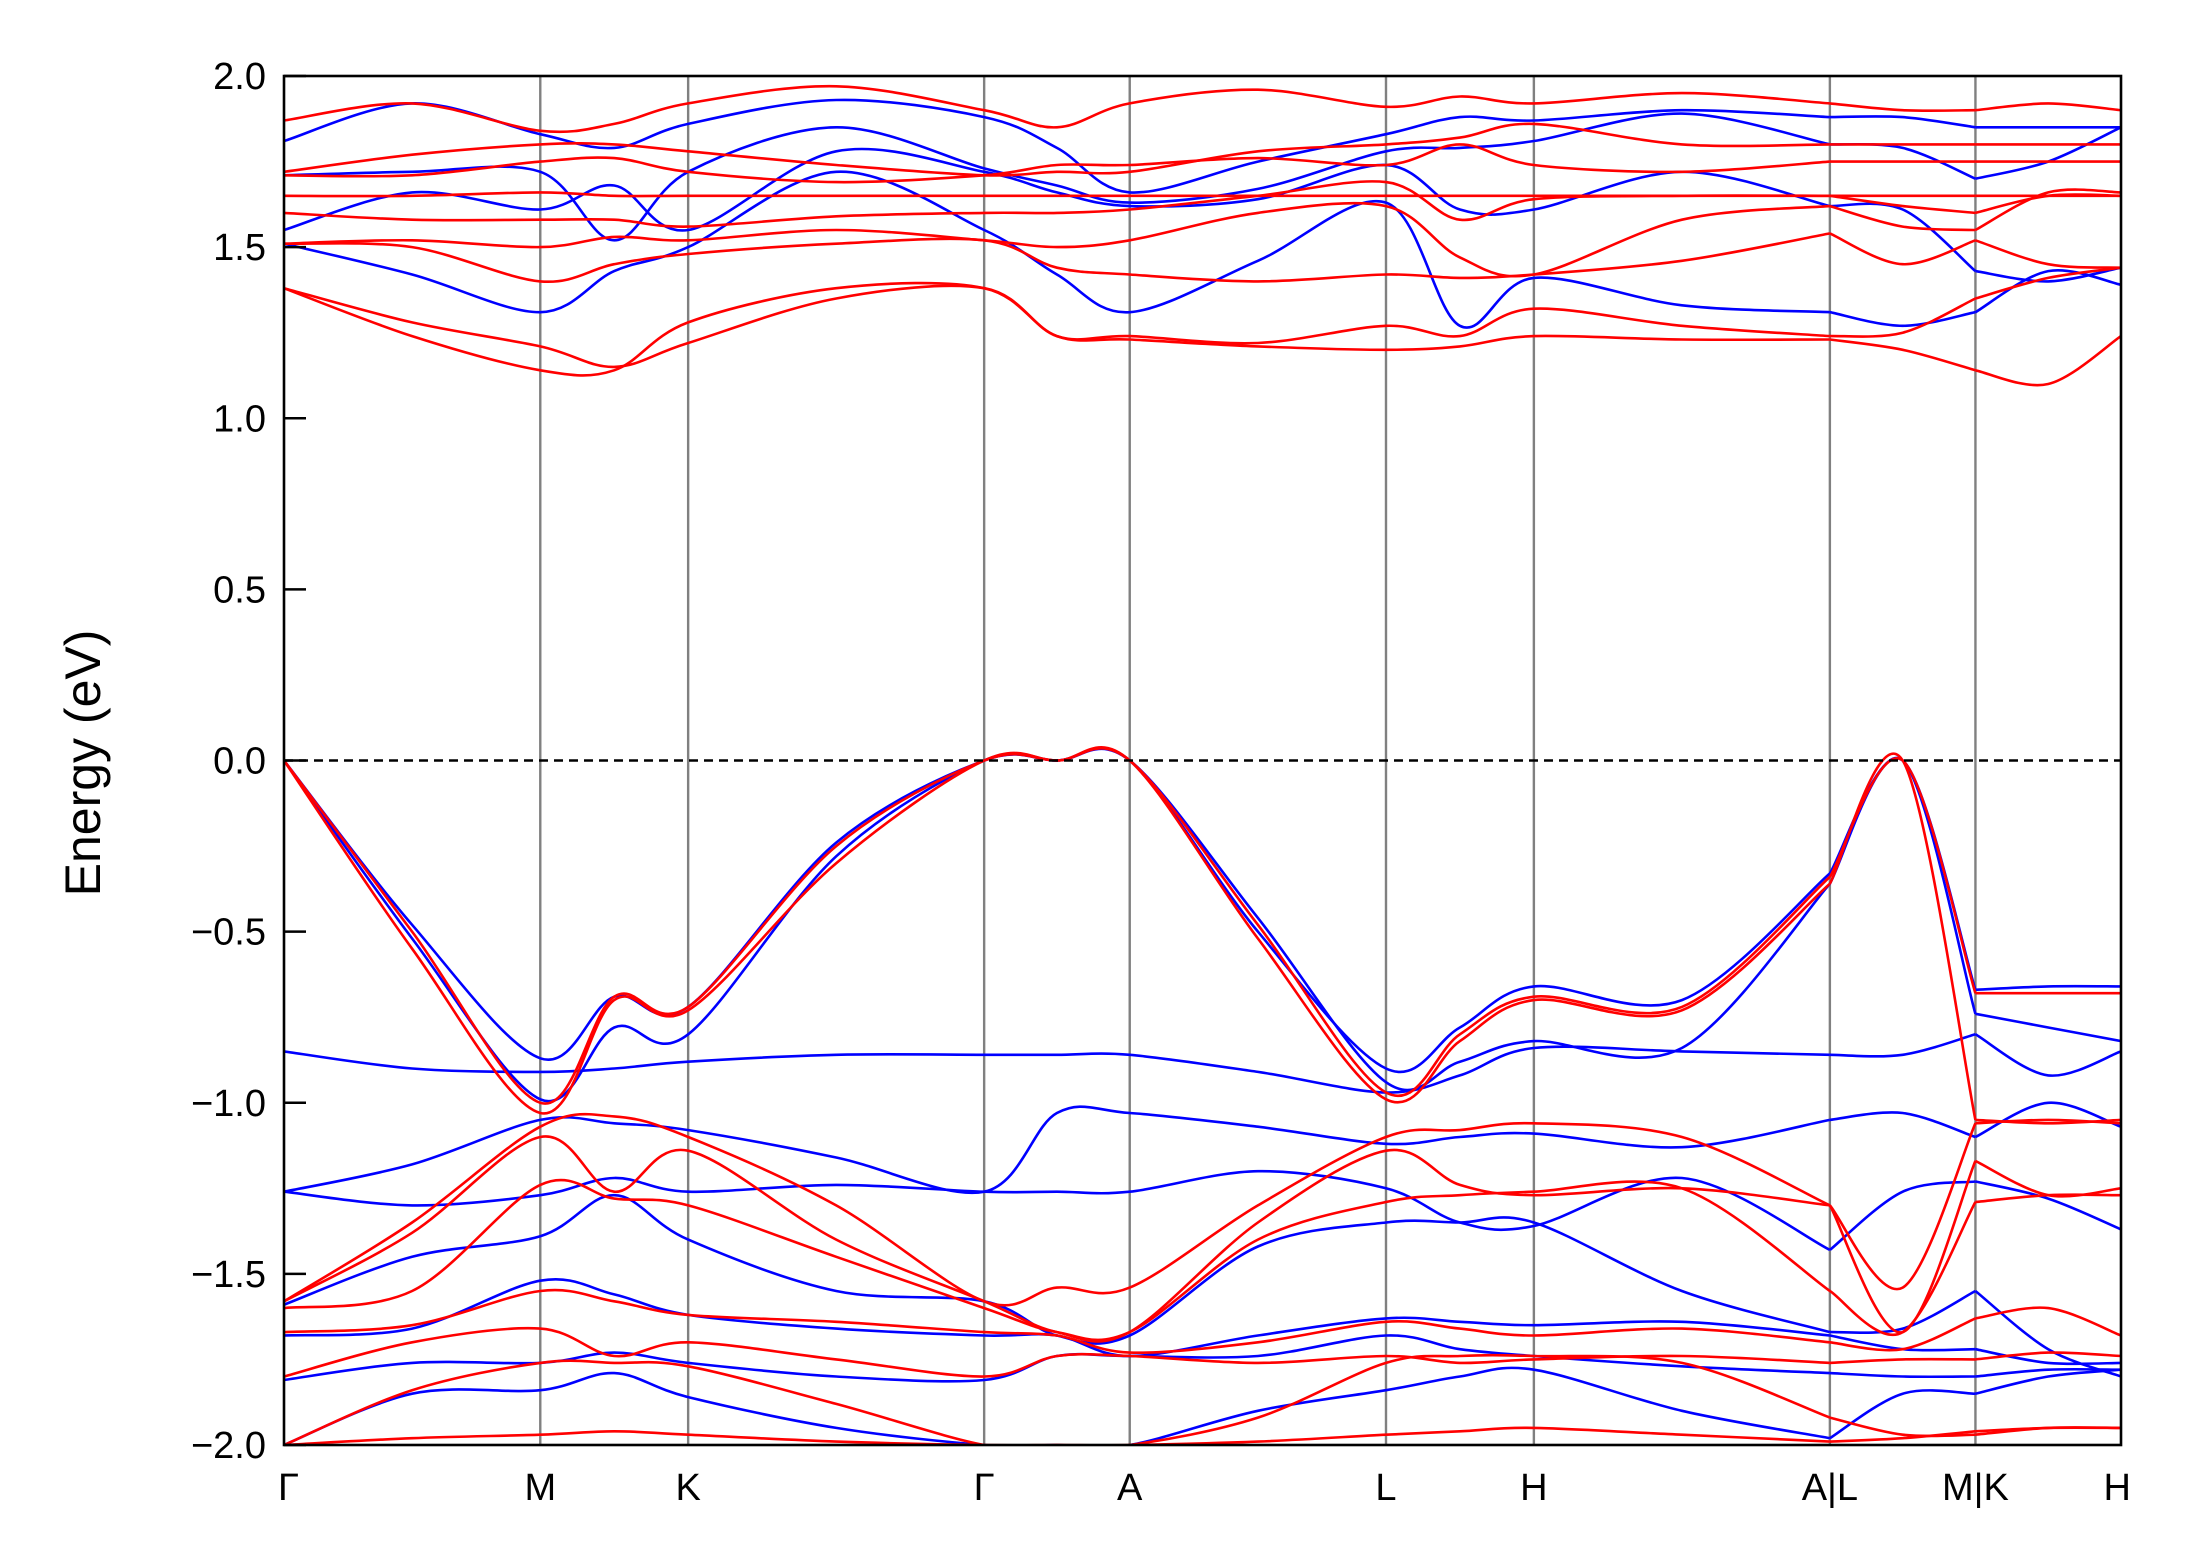 The image size is (2191, 1567). What do you see at coordinates (1975, 1488) in the screenshot?
I see `x-tick-label: M|K` at bounding box center [1975, 1488].